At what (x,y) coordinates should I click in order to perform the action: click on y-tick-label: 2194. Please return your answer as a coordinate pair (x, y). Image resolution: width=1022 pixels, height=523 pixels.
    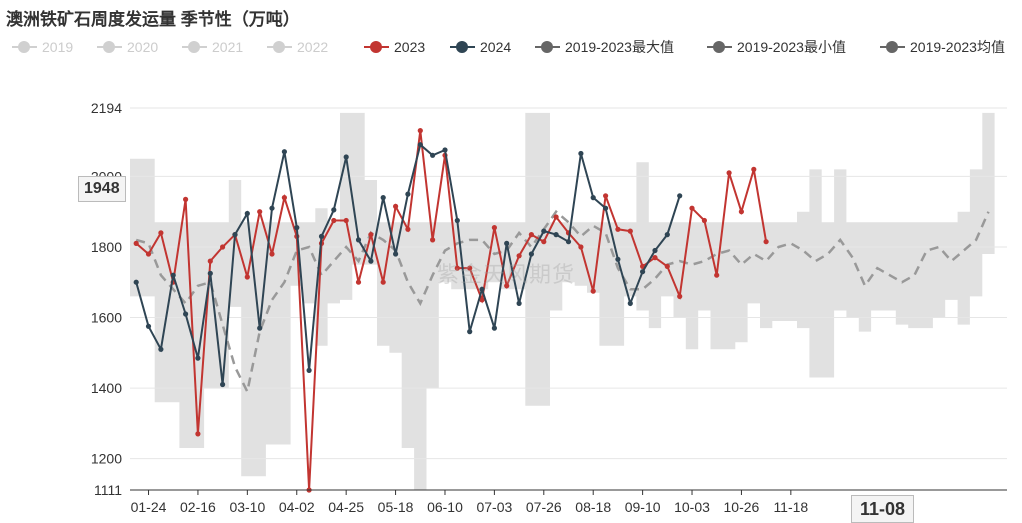
    Looking at the image, I should click on (106, 108).